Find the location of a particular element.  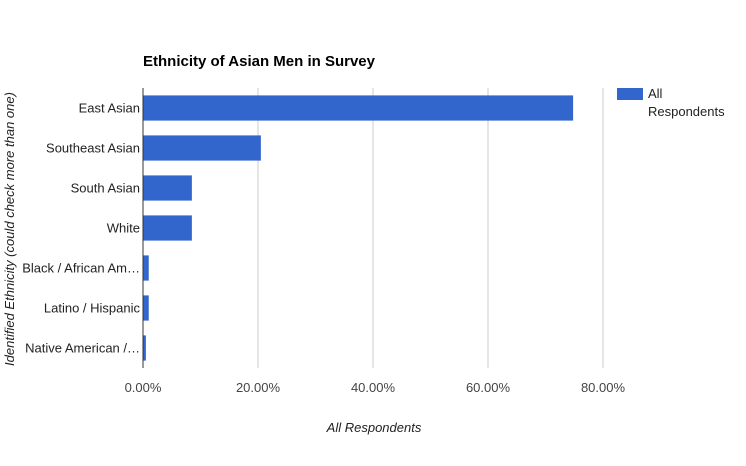

chart-title: Ethnicity of Asian Men in Survey is located at coordinates (259, 61).